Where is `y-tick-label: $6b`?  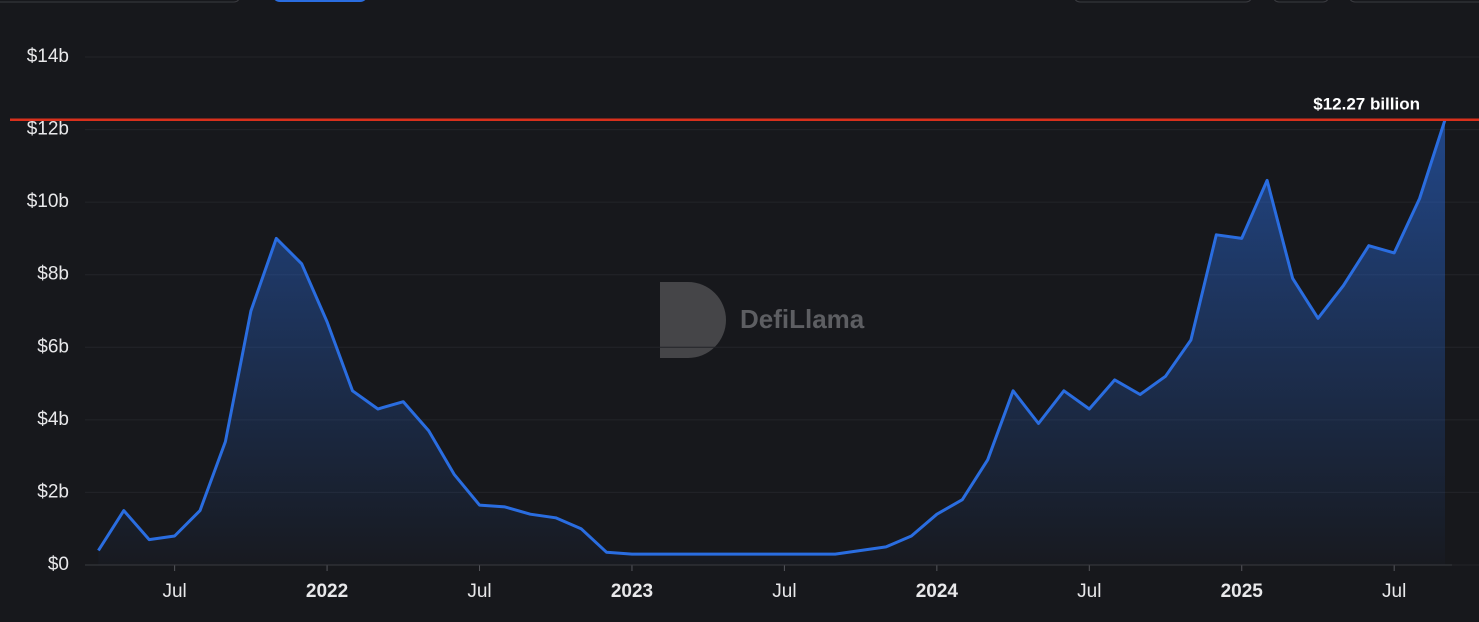 y-tick-label: $6b is located at coordinates (53, 346).